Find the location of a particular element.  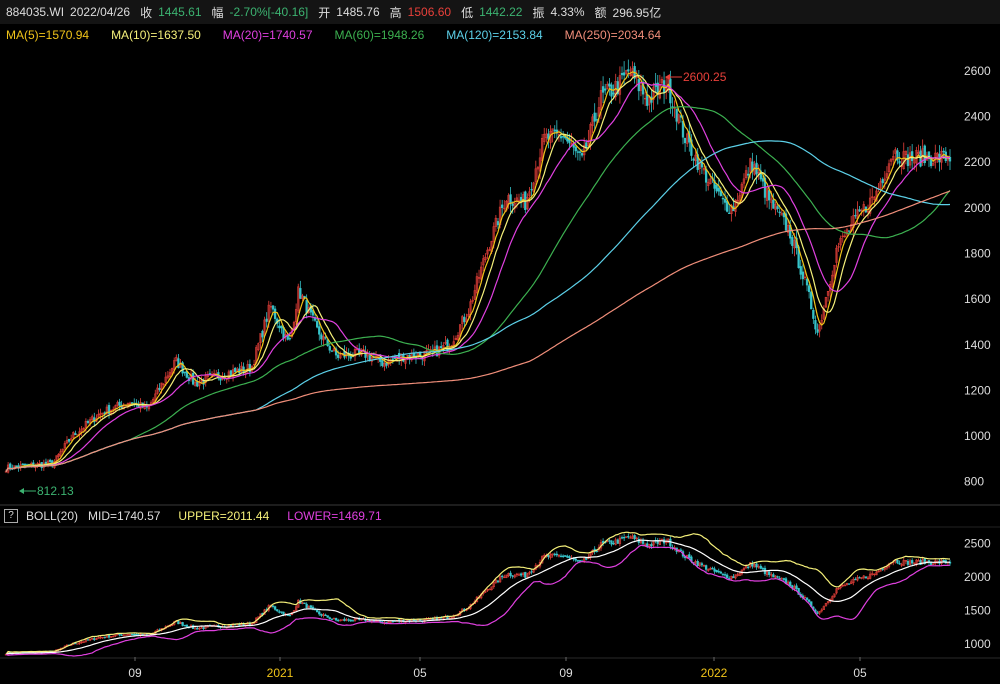

y-tick-label: 2000 is located at coordinates (977, 208).